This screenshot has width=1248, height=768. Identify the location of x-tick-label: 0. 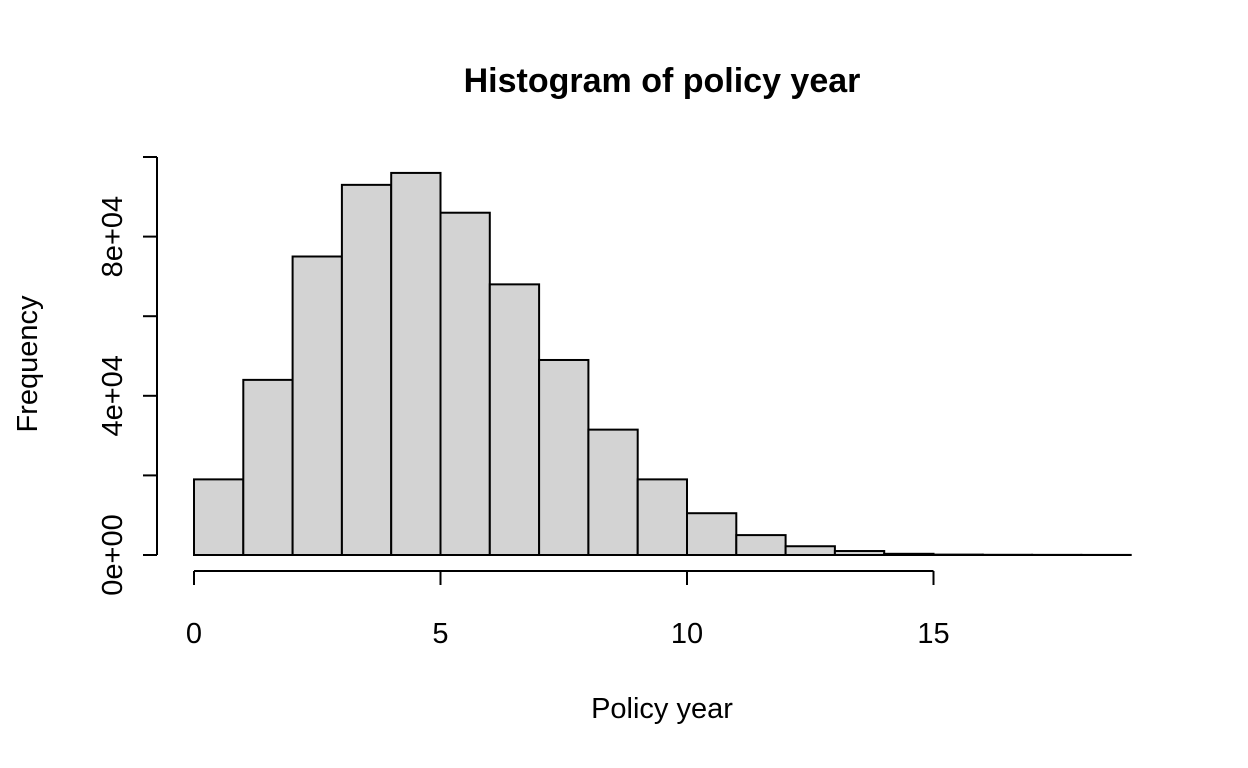
(194, 634).